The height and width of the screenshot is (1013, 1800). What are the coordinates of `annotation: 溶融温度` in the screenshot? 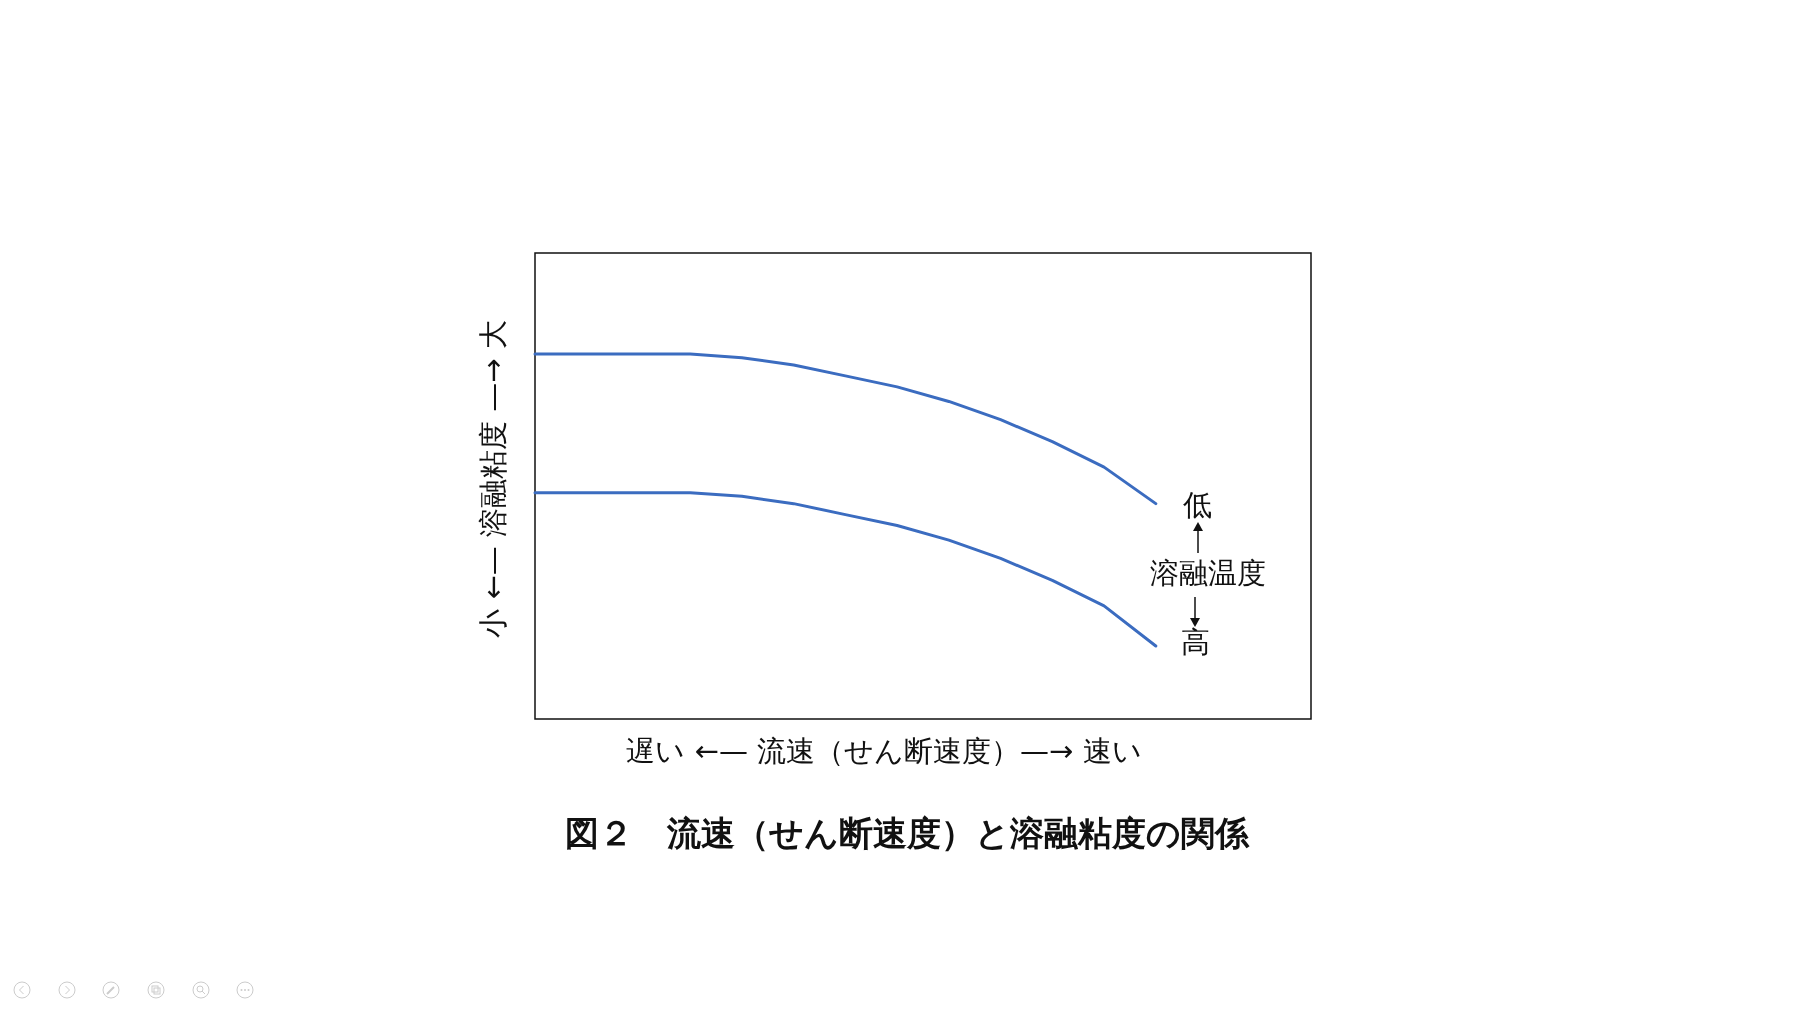 It's located at (1208, 573).